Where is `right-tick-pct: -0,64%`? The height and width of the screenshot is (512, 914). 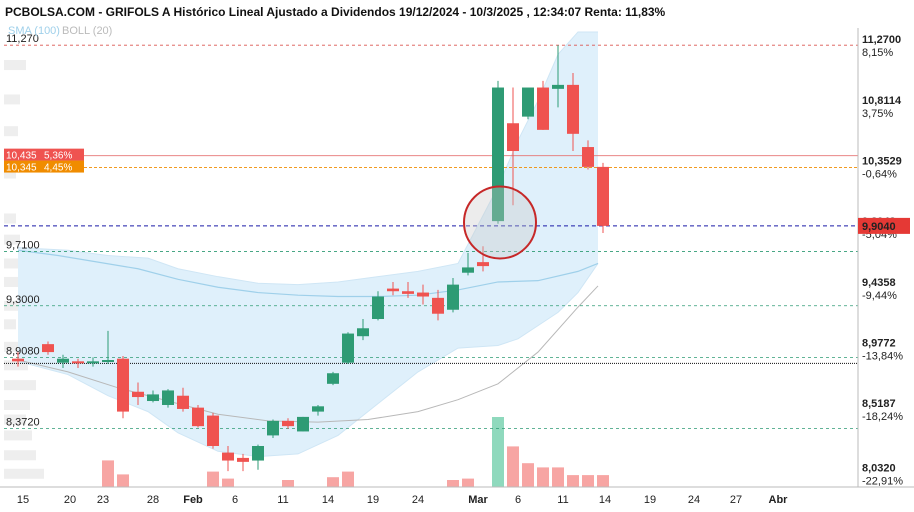 right-tick-pct: -0,64% is located at coordinates (879, 175).